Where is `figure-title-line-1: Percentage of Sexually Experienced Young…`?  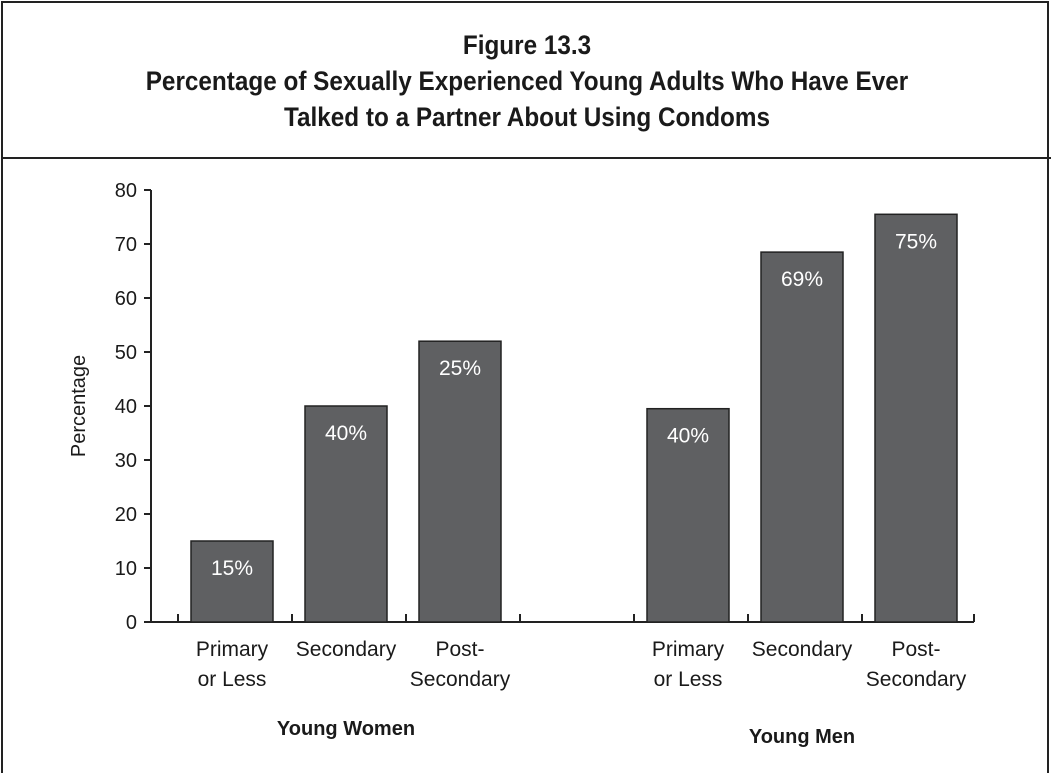
figure-title-line-1: Percentage of Sexually Experienced Young… is located at coordinates (527, 81).